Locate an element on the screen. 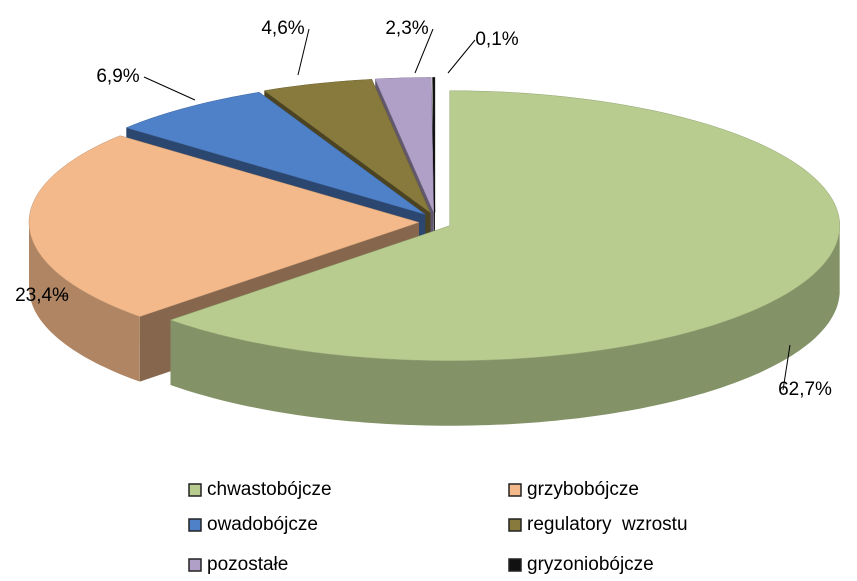 Image resolution: width=857 pixels, height=581 pixels. legend-label: regulatory wzrostu is located at coordinates (607, 524).